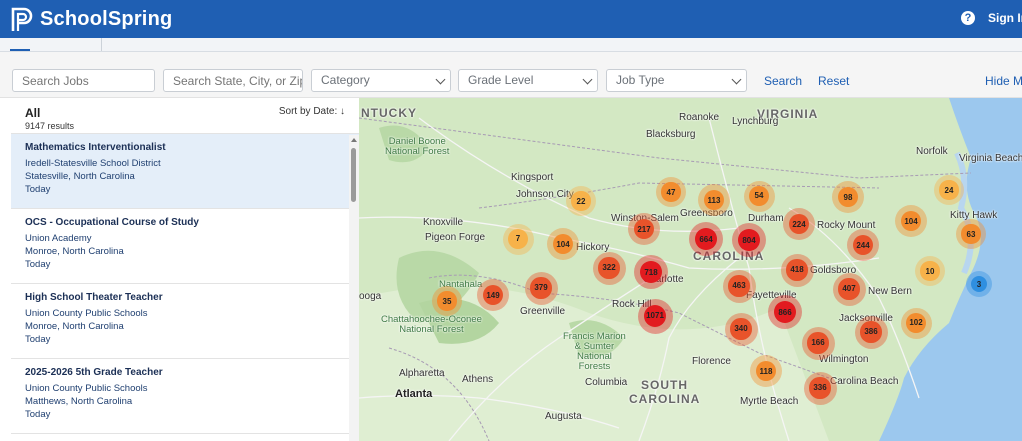 This screenshot has height=441, width=1022. What do you see at coordinates (83, 80) in the screenshot?
I see `search-jobs-input` at bounding box center [83, 80].